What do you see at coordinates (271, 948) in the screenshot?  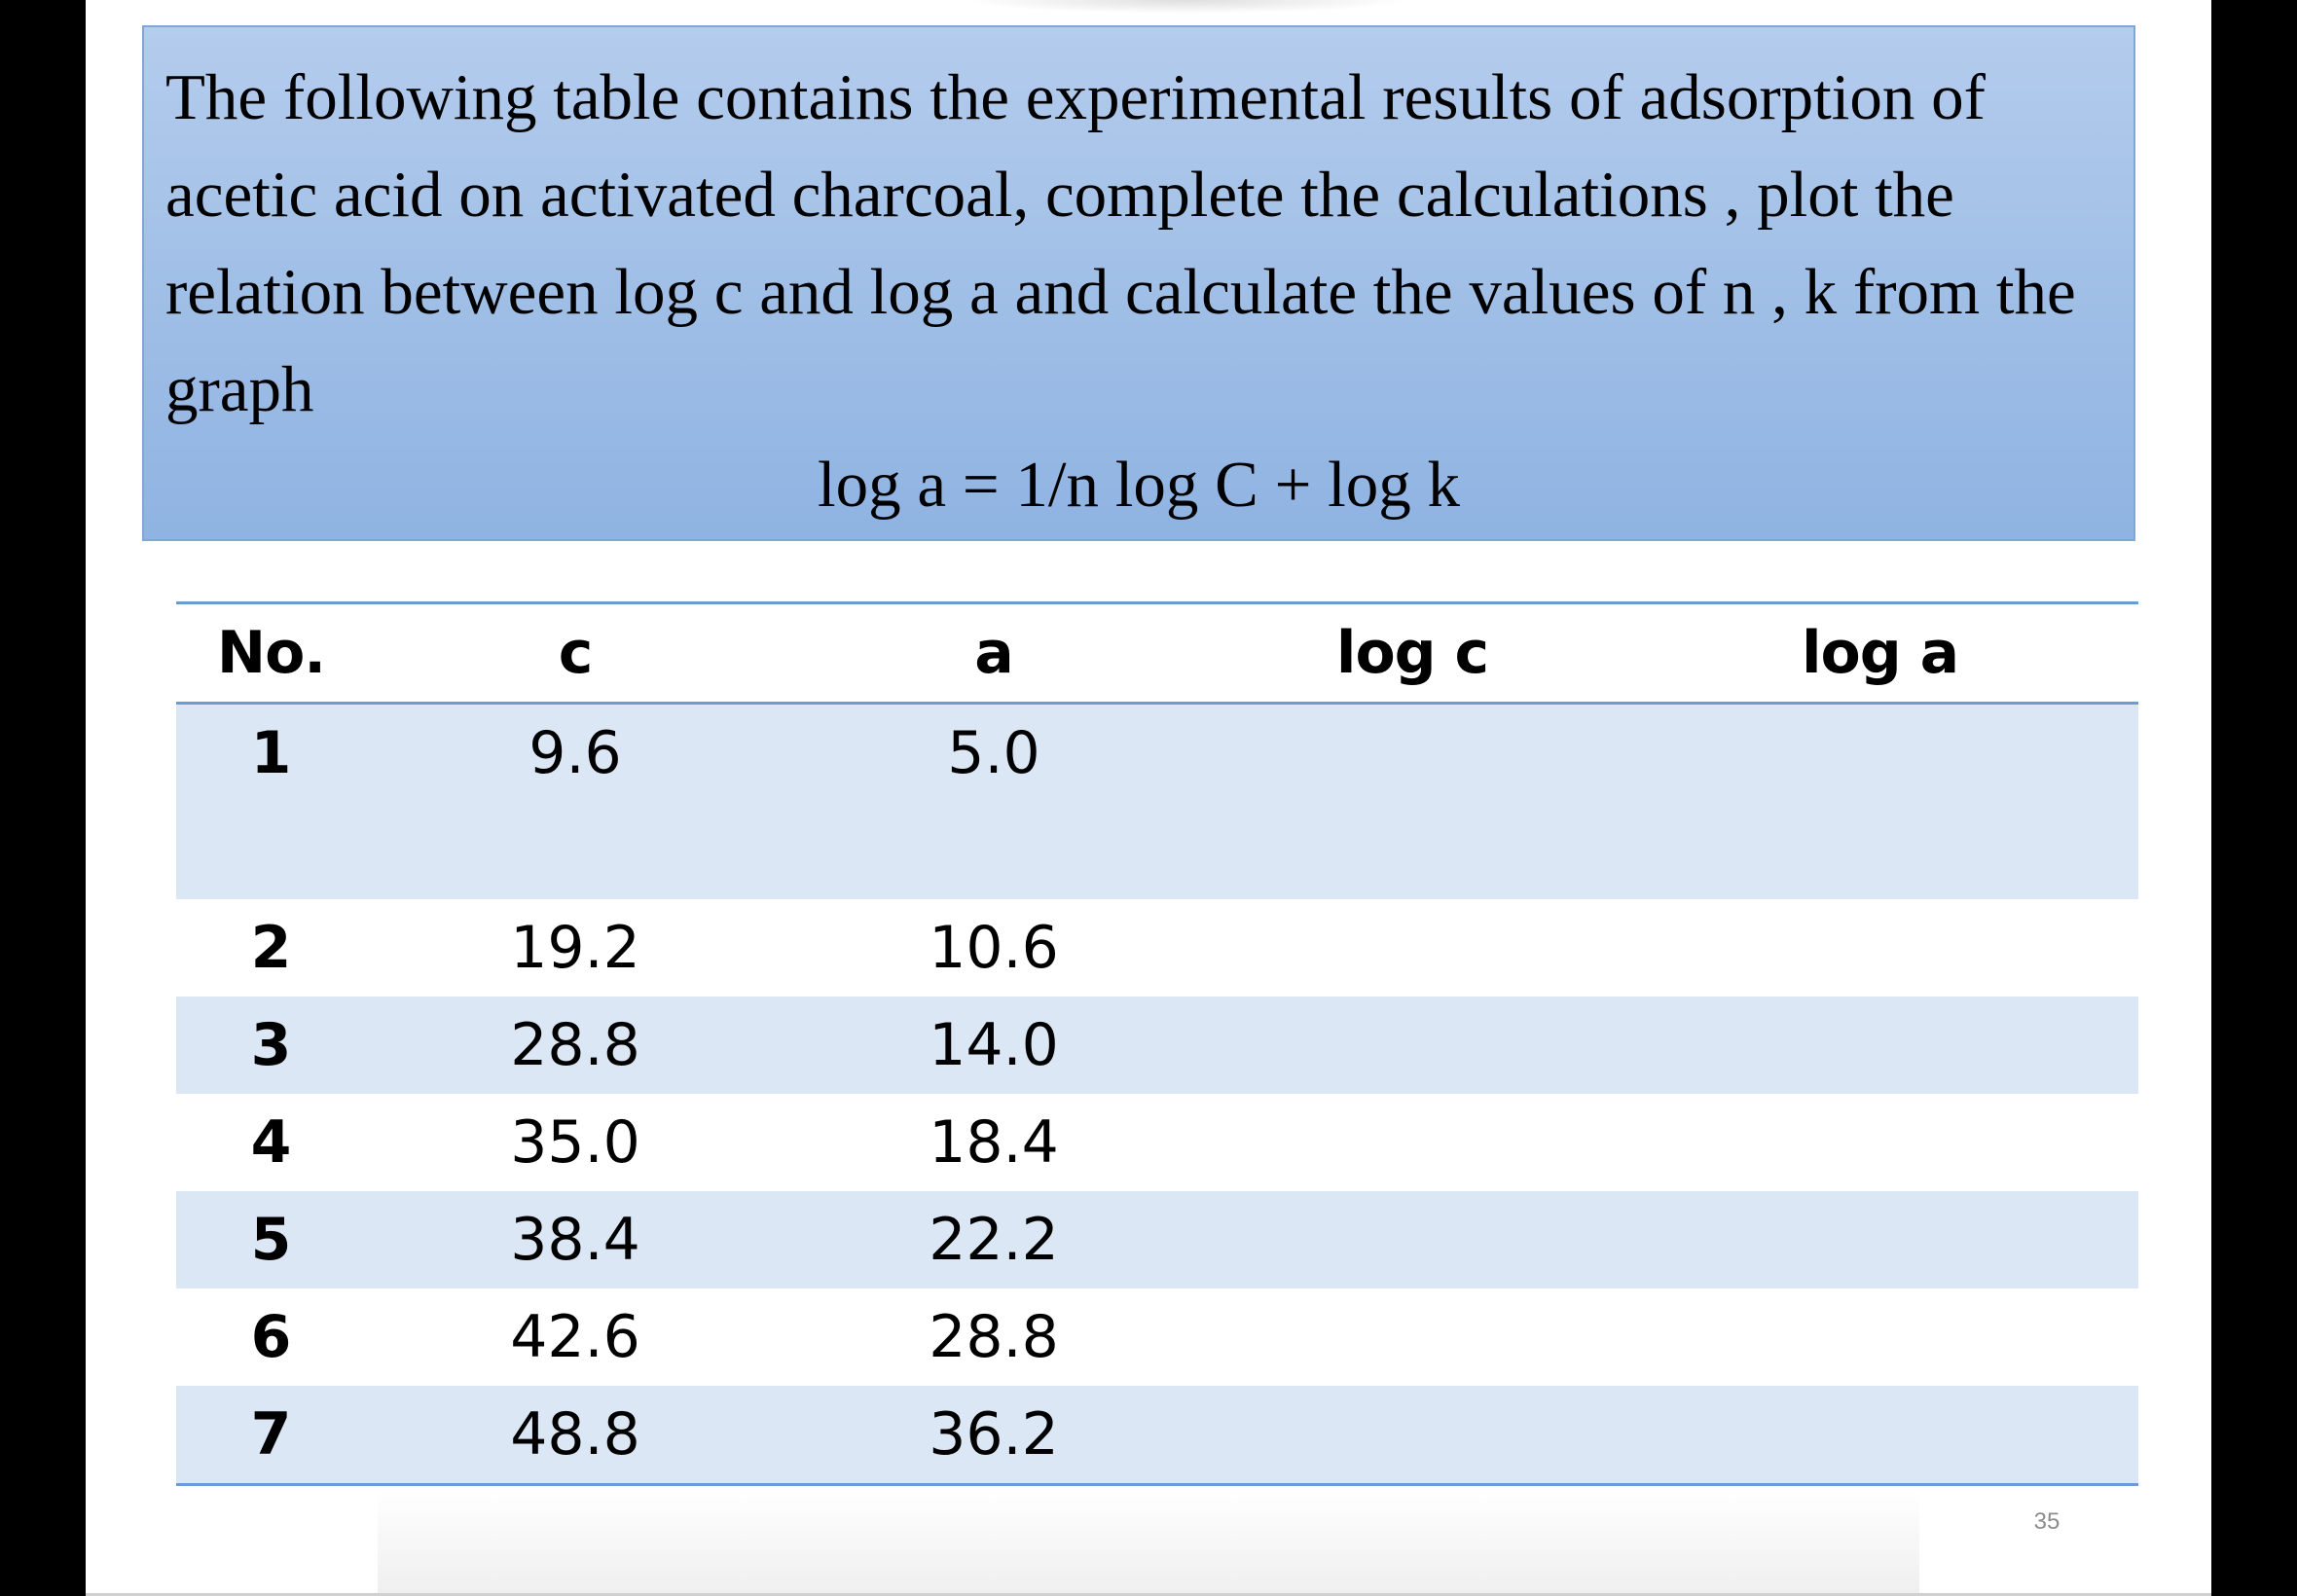 I see `cell-no: 2` at bounding box center [271, 948].